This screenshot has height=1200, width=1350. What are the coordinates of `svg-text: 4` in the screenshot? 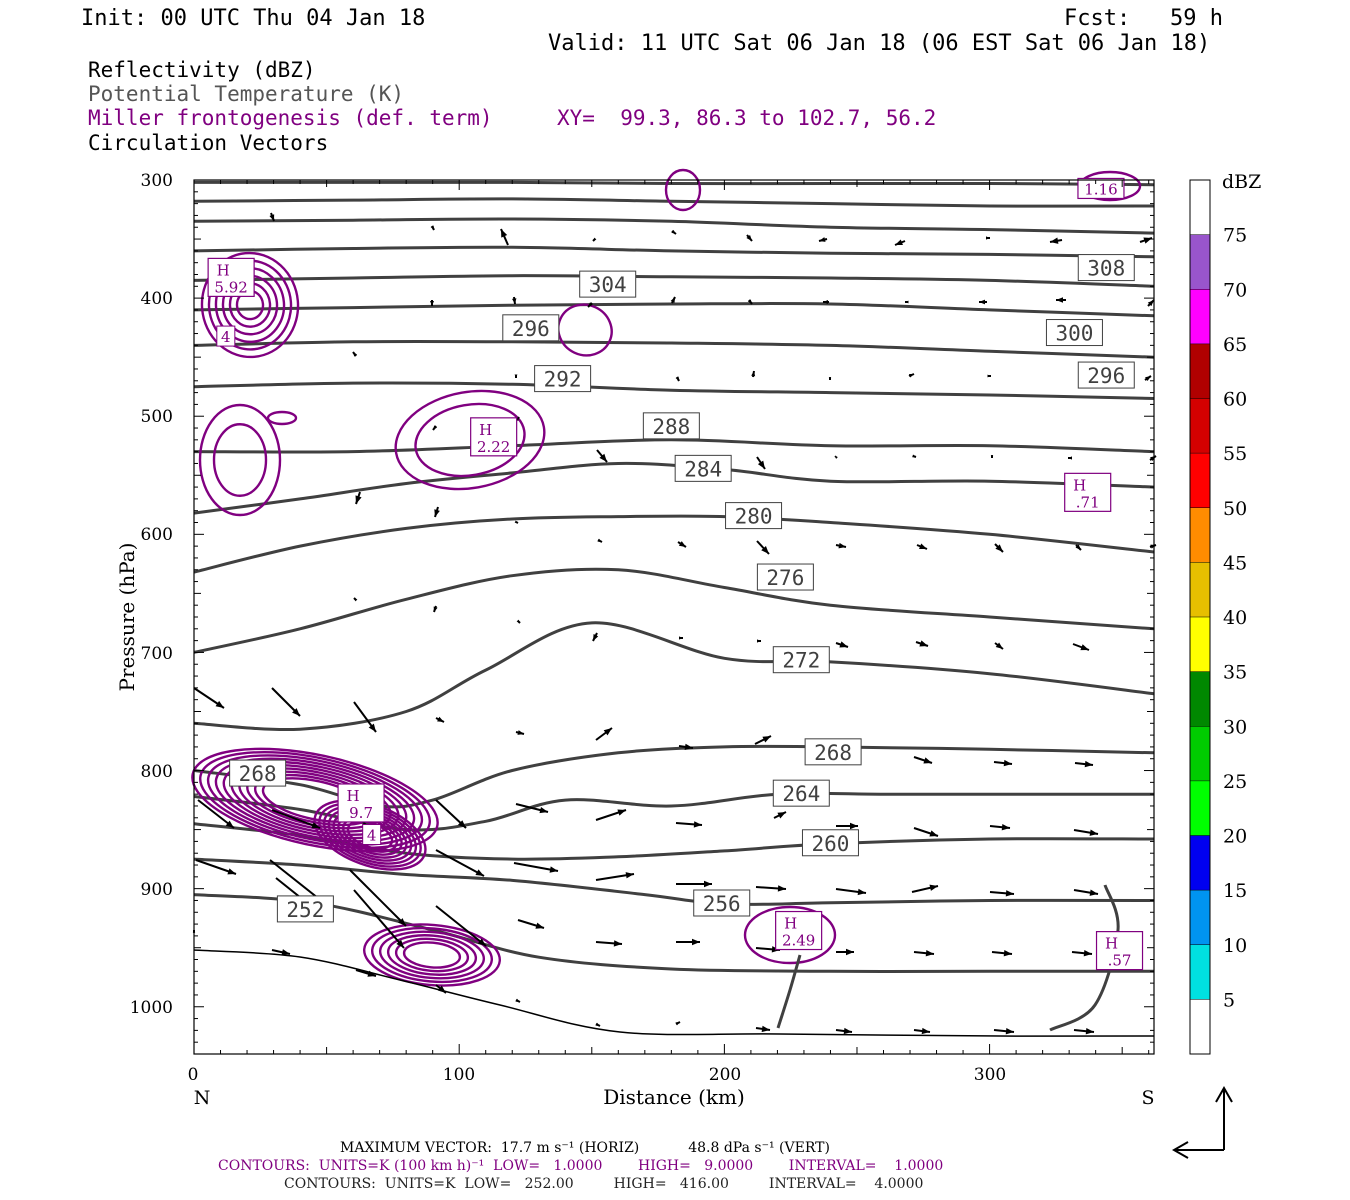 It's located at (226, 337).